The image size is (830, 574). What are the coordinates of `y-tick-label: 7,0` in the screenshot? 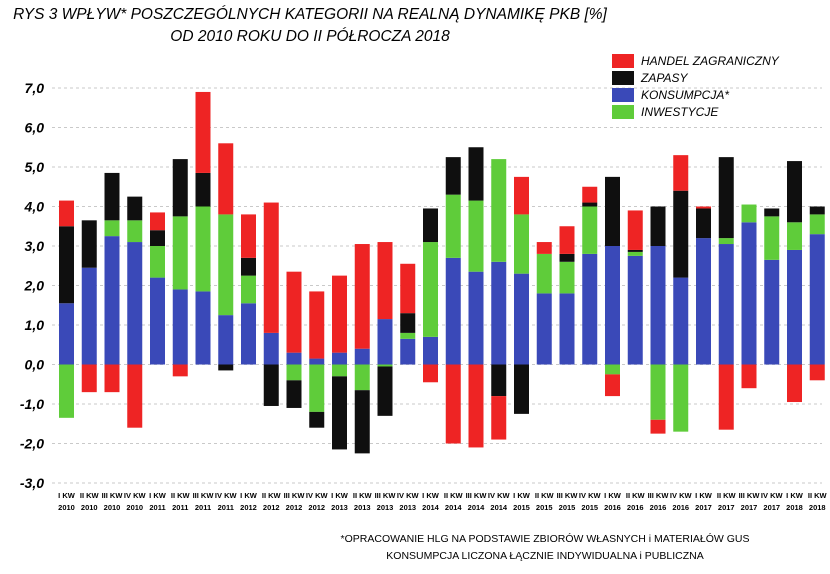 It's located at (35, 88).